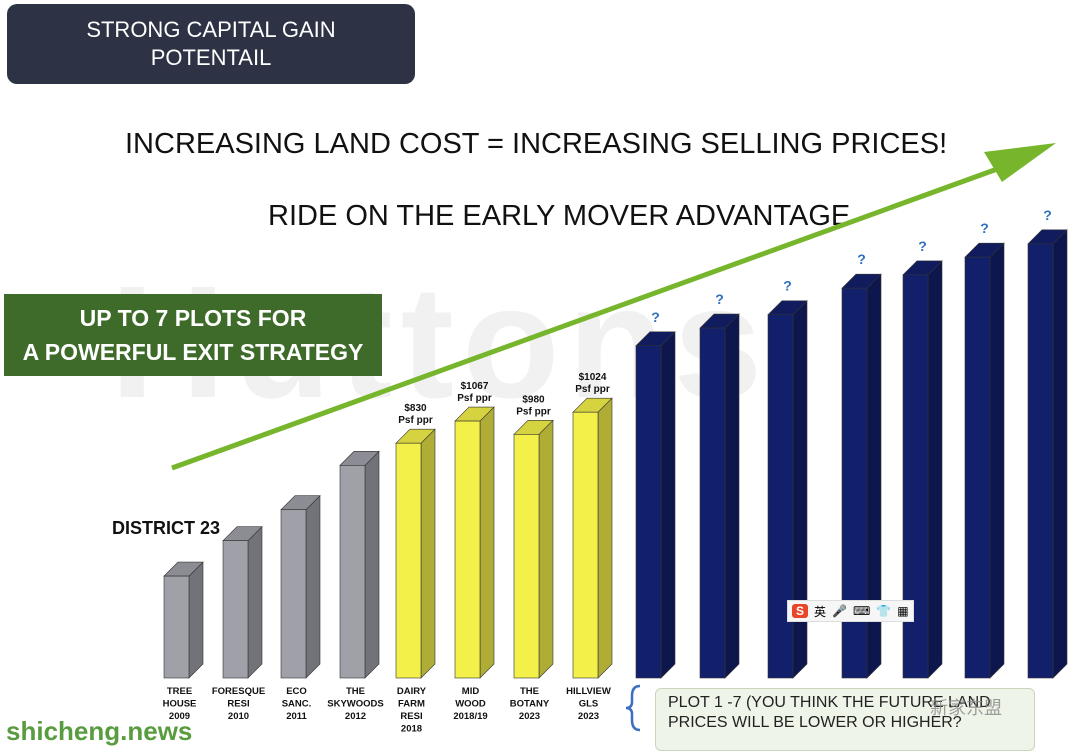 The image size is (1080, 751). I want to click on category-label-4-1: FARM, so click(411, 704).